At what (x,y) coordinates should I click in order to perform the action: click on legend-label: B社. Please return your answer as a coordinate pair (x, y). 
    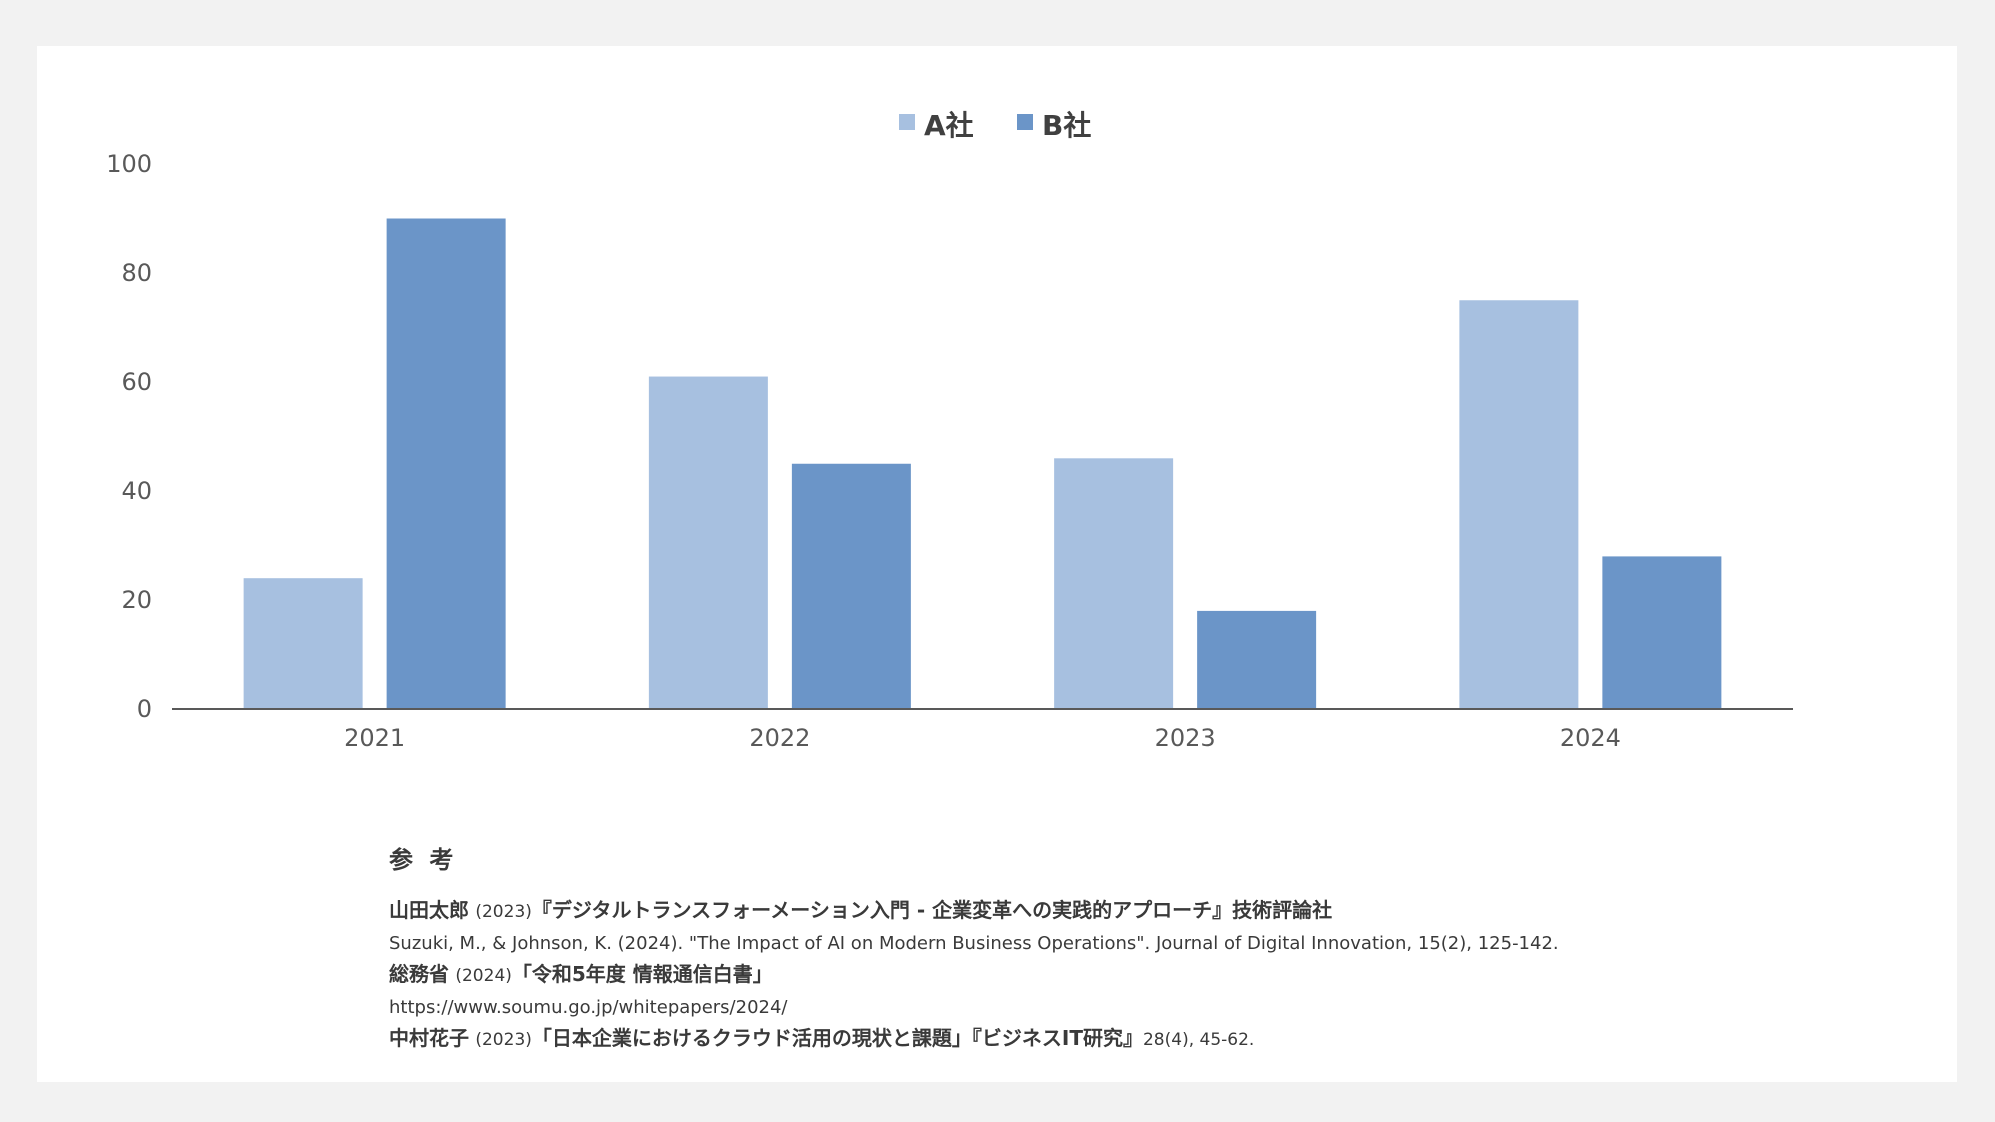
    Looking at the image, I should click on (1066, 125).